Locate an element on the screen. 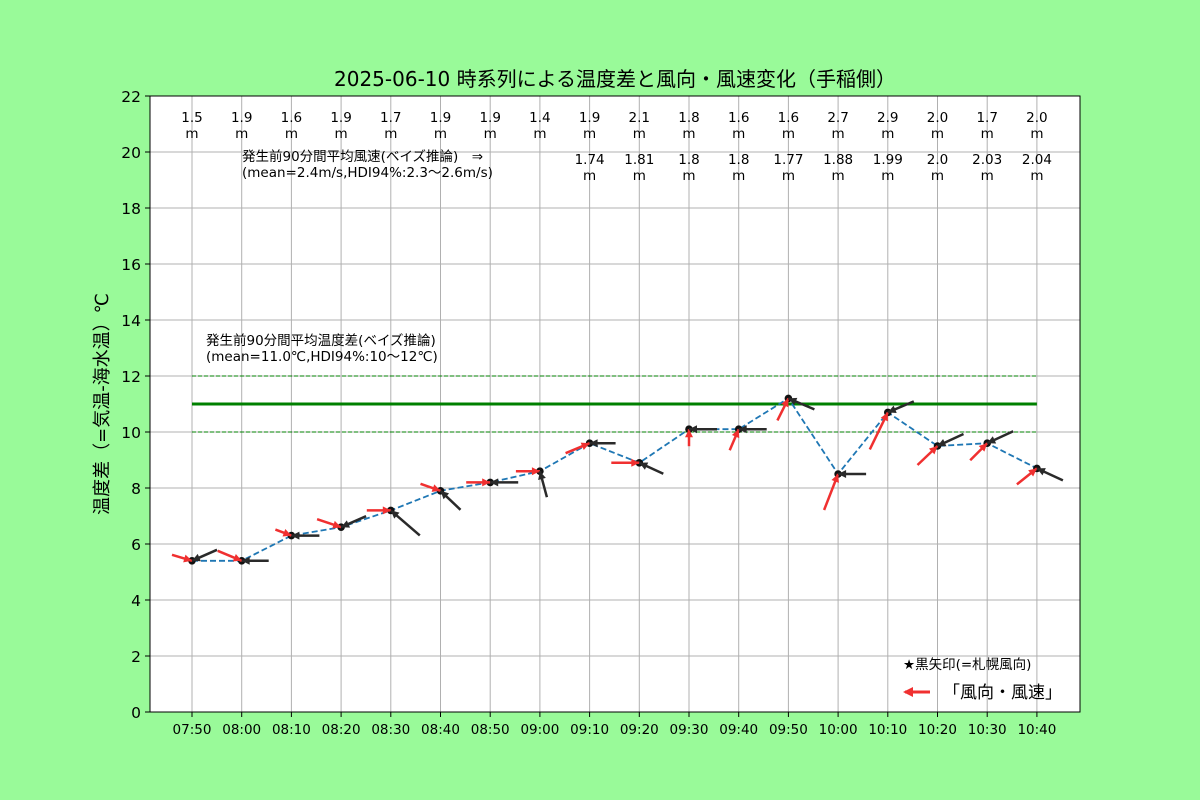 The width and height of the screenshot is (1200, 800). sapporo-speed-label: 1.81 is located at coordinates (639, 160).